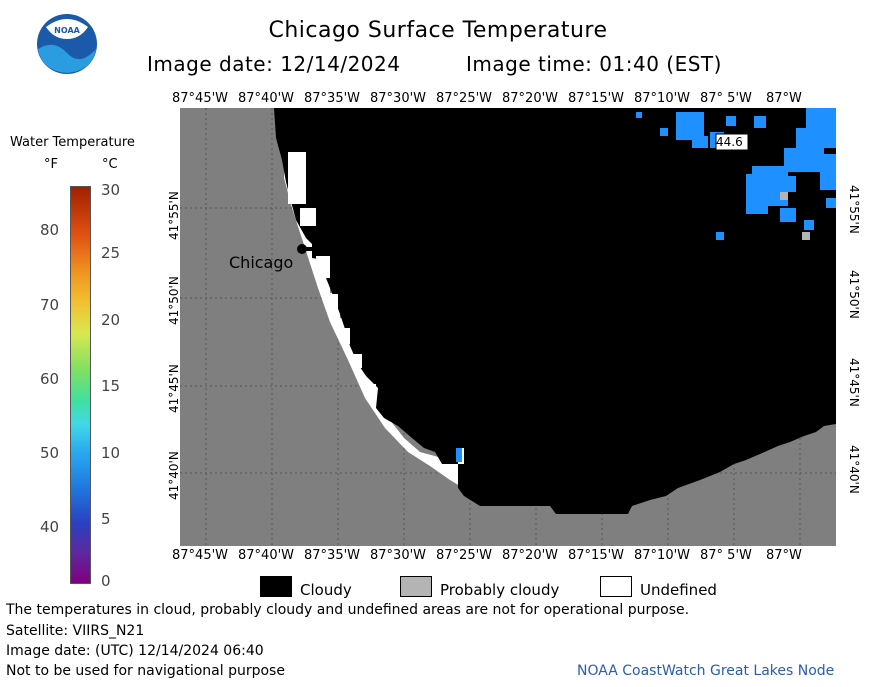 This screenshot has height=687, width=876. I want to click on lon-label-bottom-5: 87°20'W, so click(530, 555).